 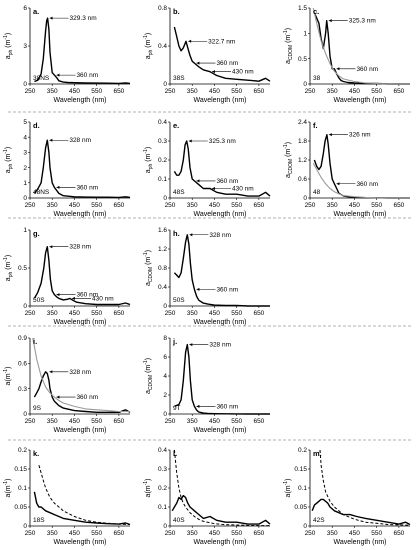 I want to click on panel-label: j., so click(x=174, y=341).